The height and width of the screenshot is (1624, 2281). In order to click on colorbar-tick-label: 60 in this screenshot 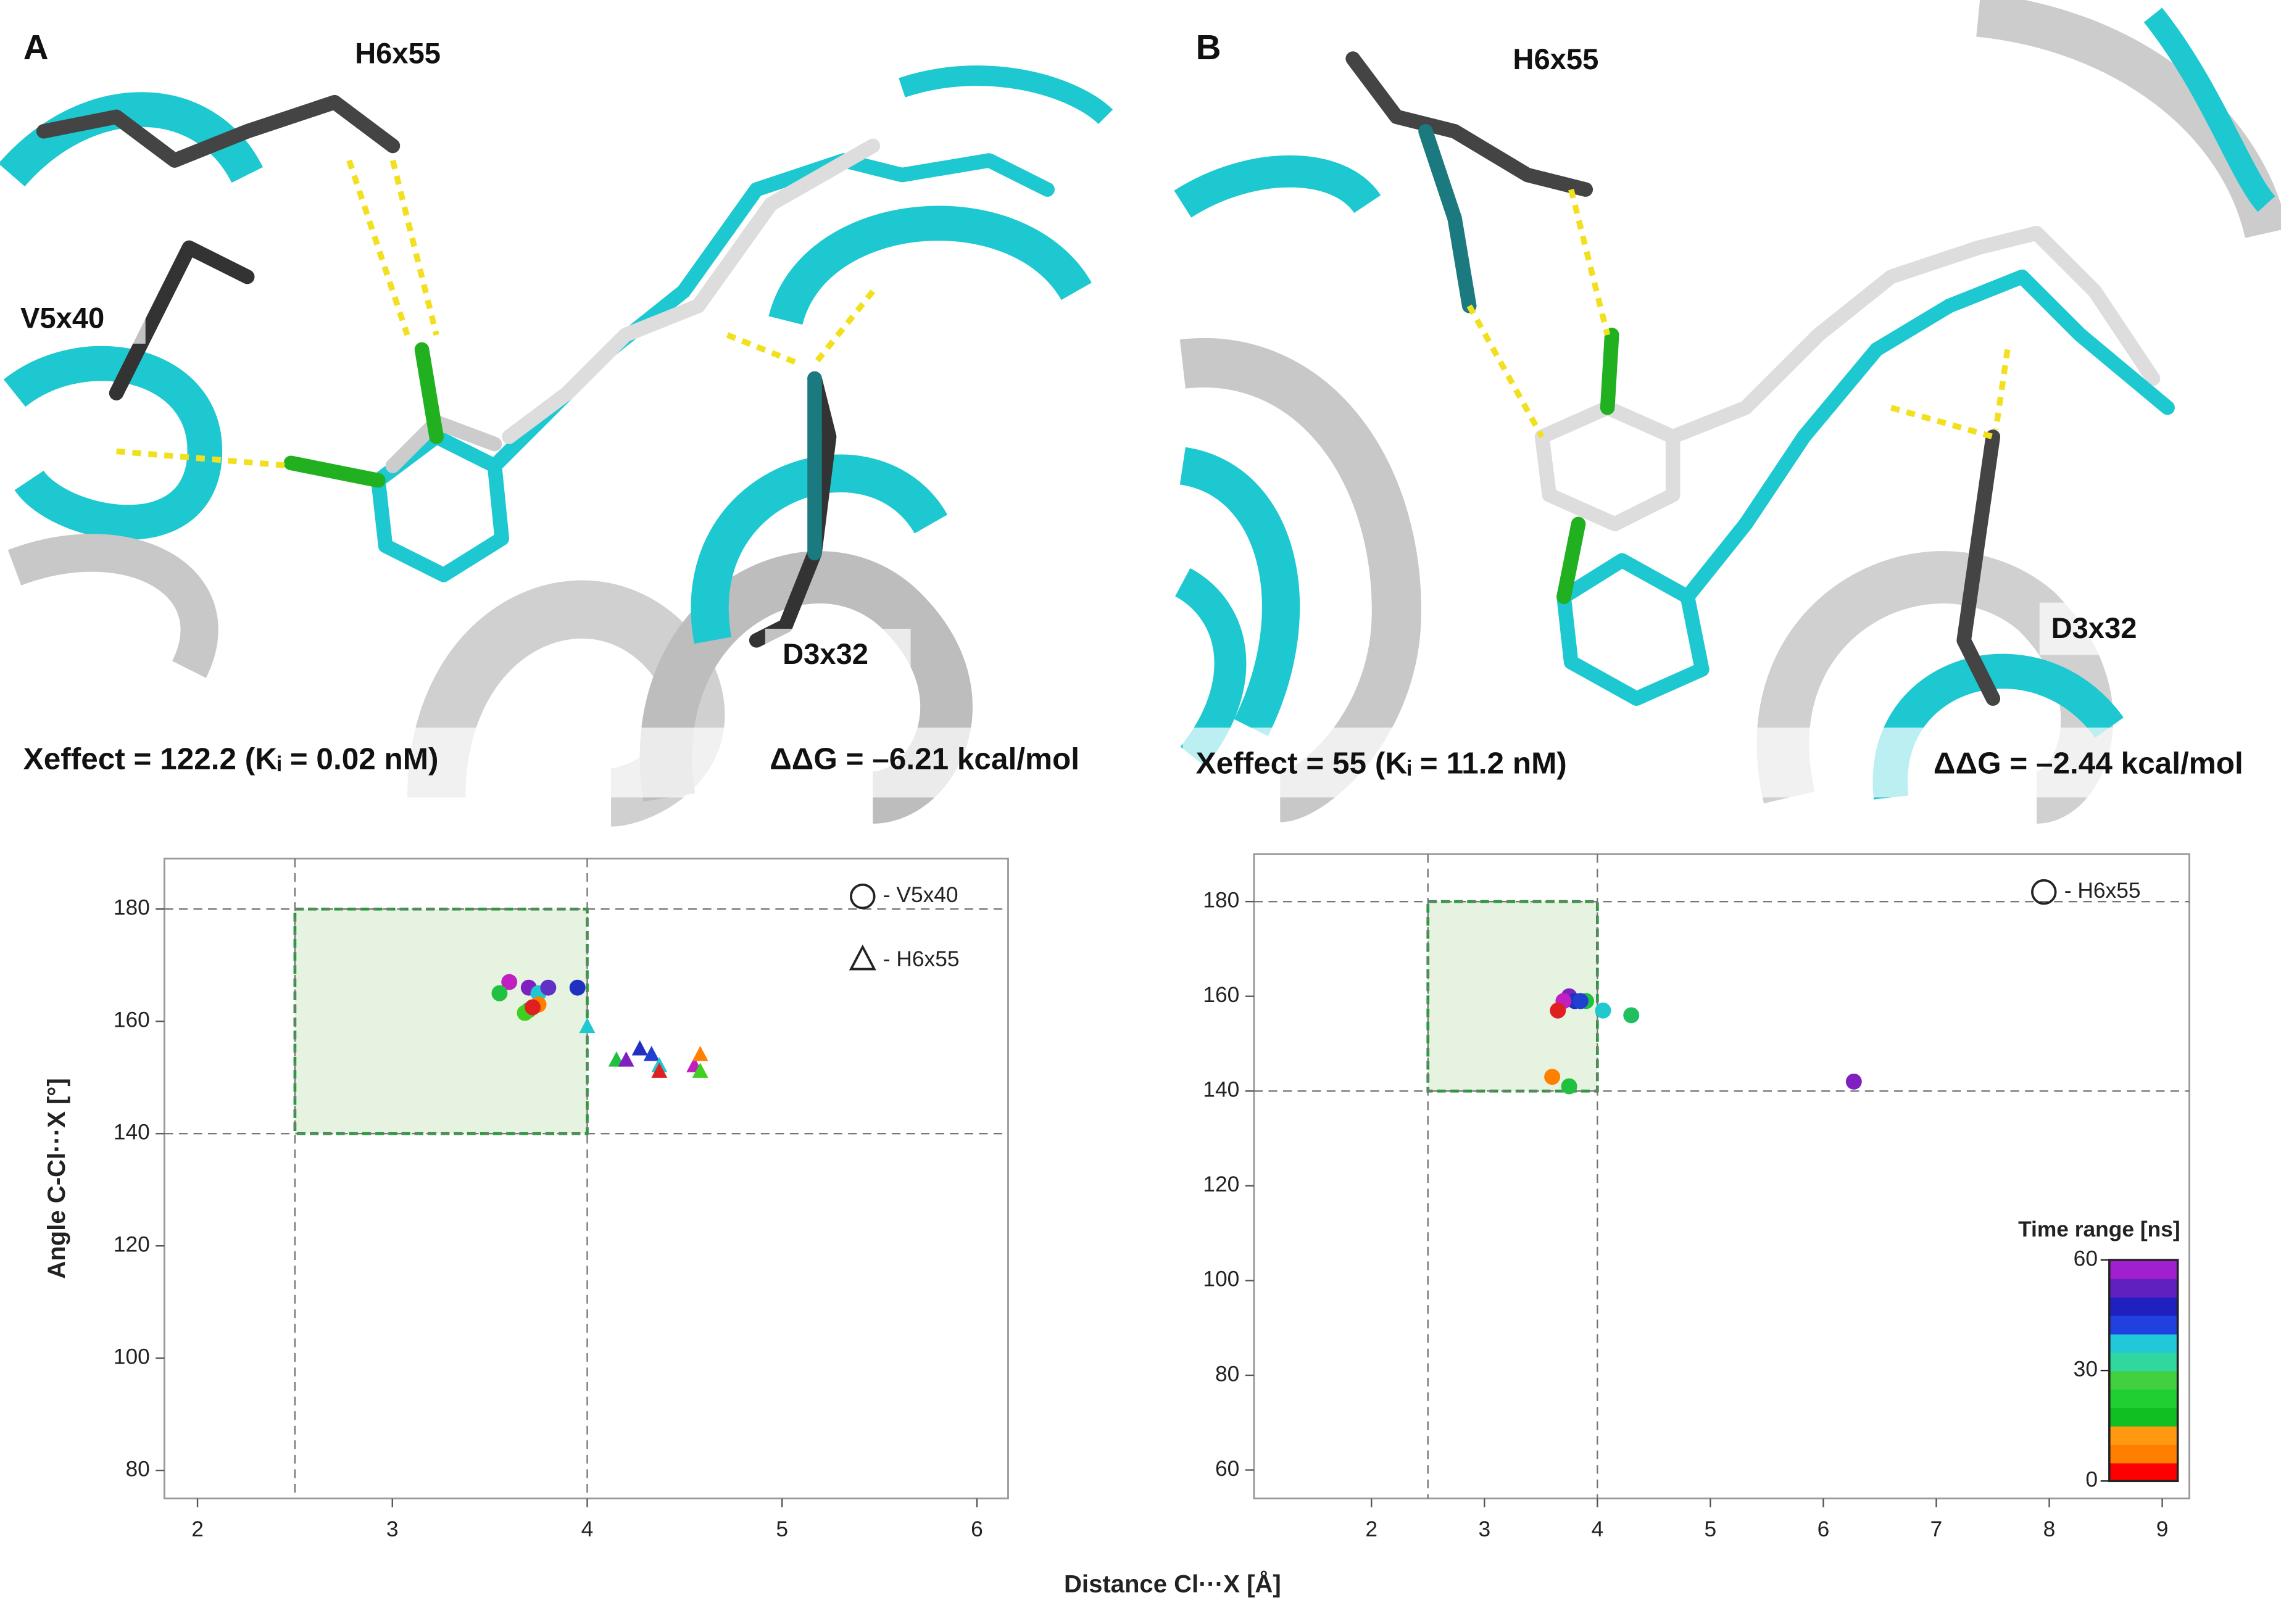, I will do `click(2086, 1258)`.